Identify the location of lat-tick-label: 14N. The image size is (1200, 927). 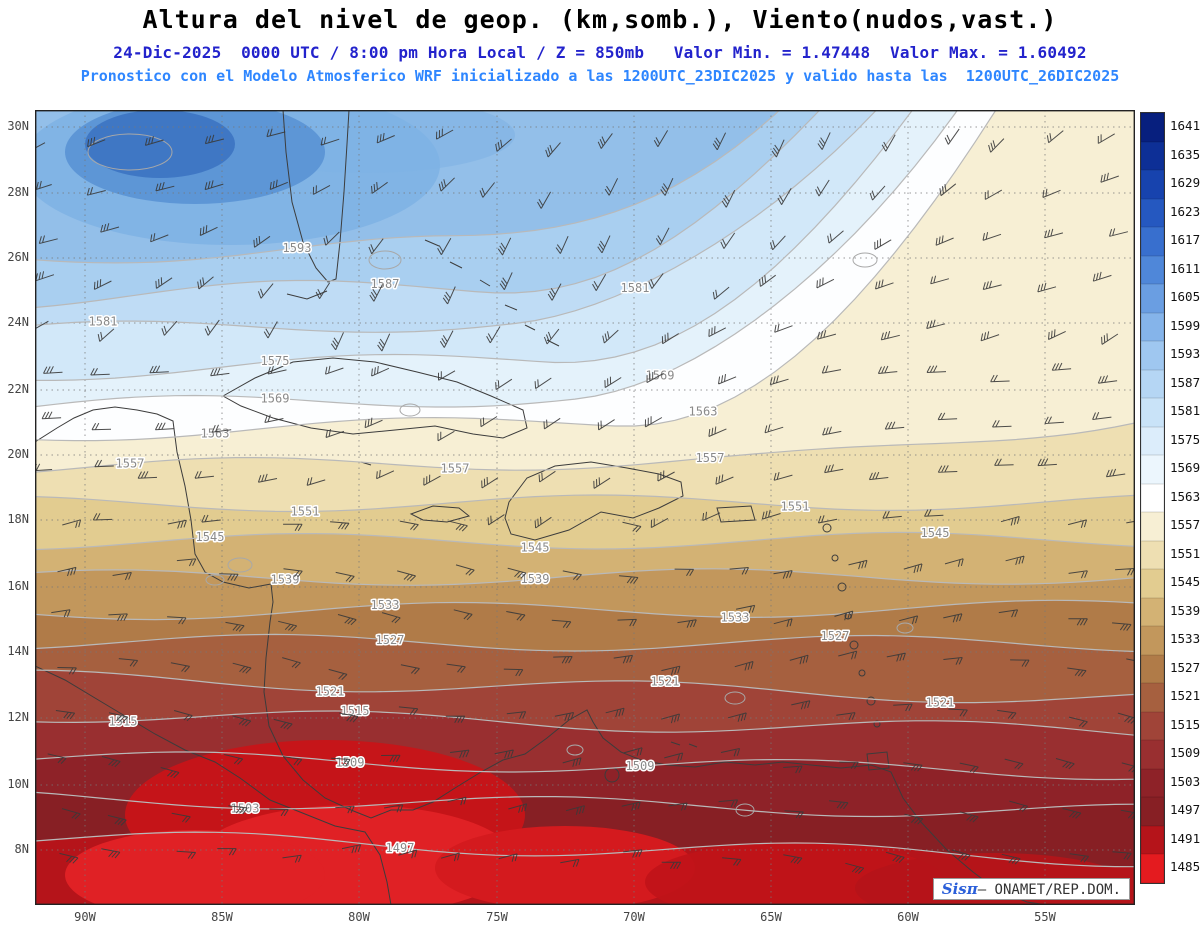
(18, 651).